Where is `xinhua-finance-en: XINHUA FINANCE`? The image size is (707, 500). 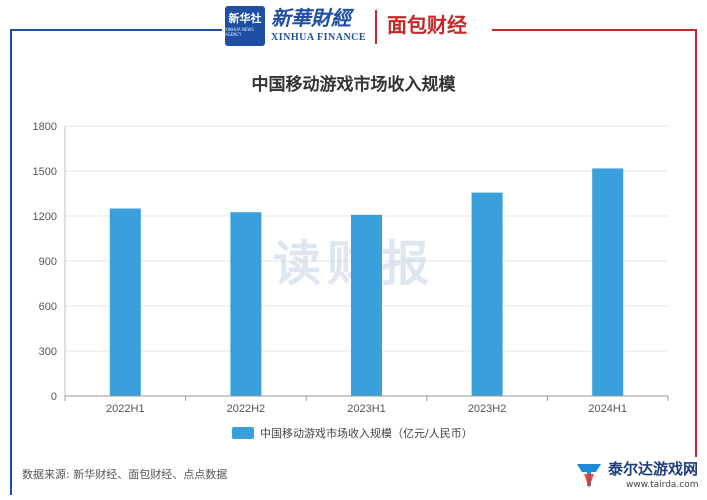
xinhua-finance-en: XINHUA FINANCE is located at coordinates (319, 37).